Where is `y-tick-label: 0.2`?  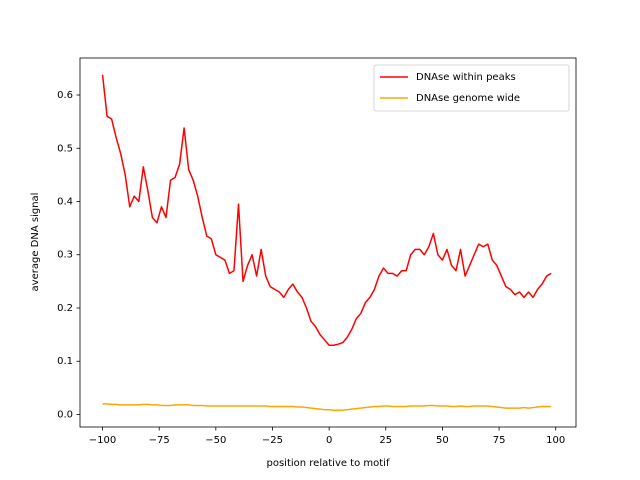
y-tick-label: 0.2 is located at coordinates (65, 308).